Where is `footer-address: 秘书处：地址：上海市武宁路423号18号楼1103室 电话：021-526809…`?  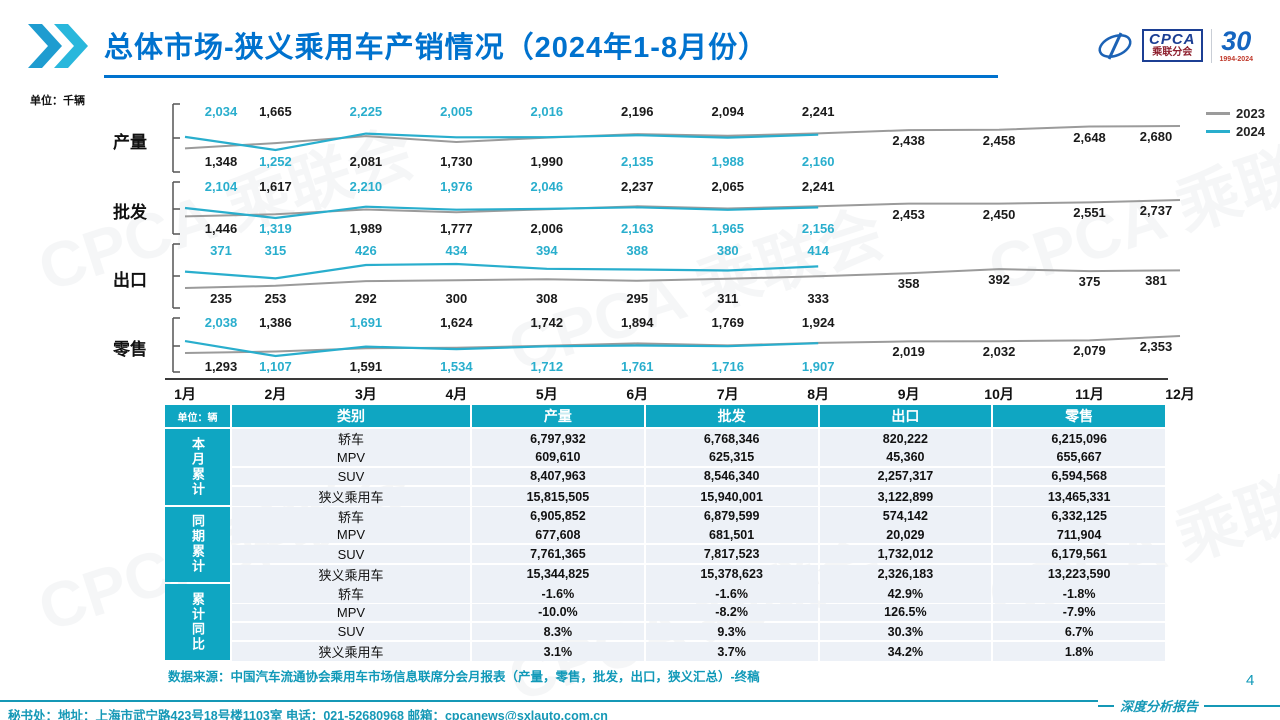 footer-address: 秘书处：地址：上海市武宁路423号18号楼1103室 电话：021-526809… is located at coordinates (308, 714).